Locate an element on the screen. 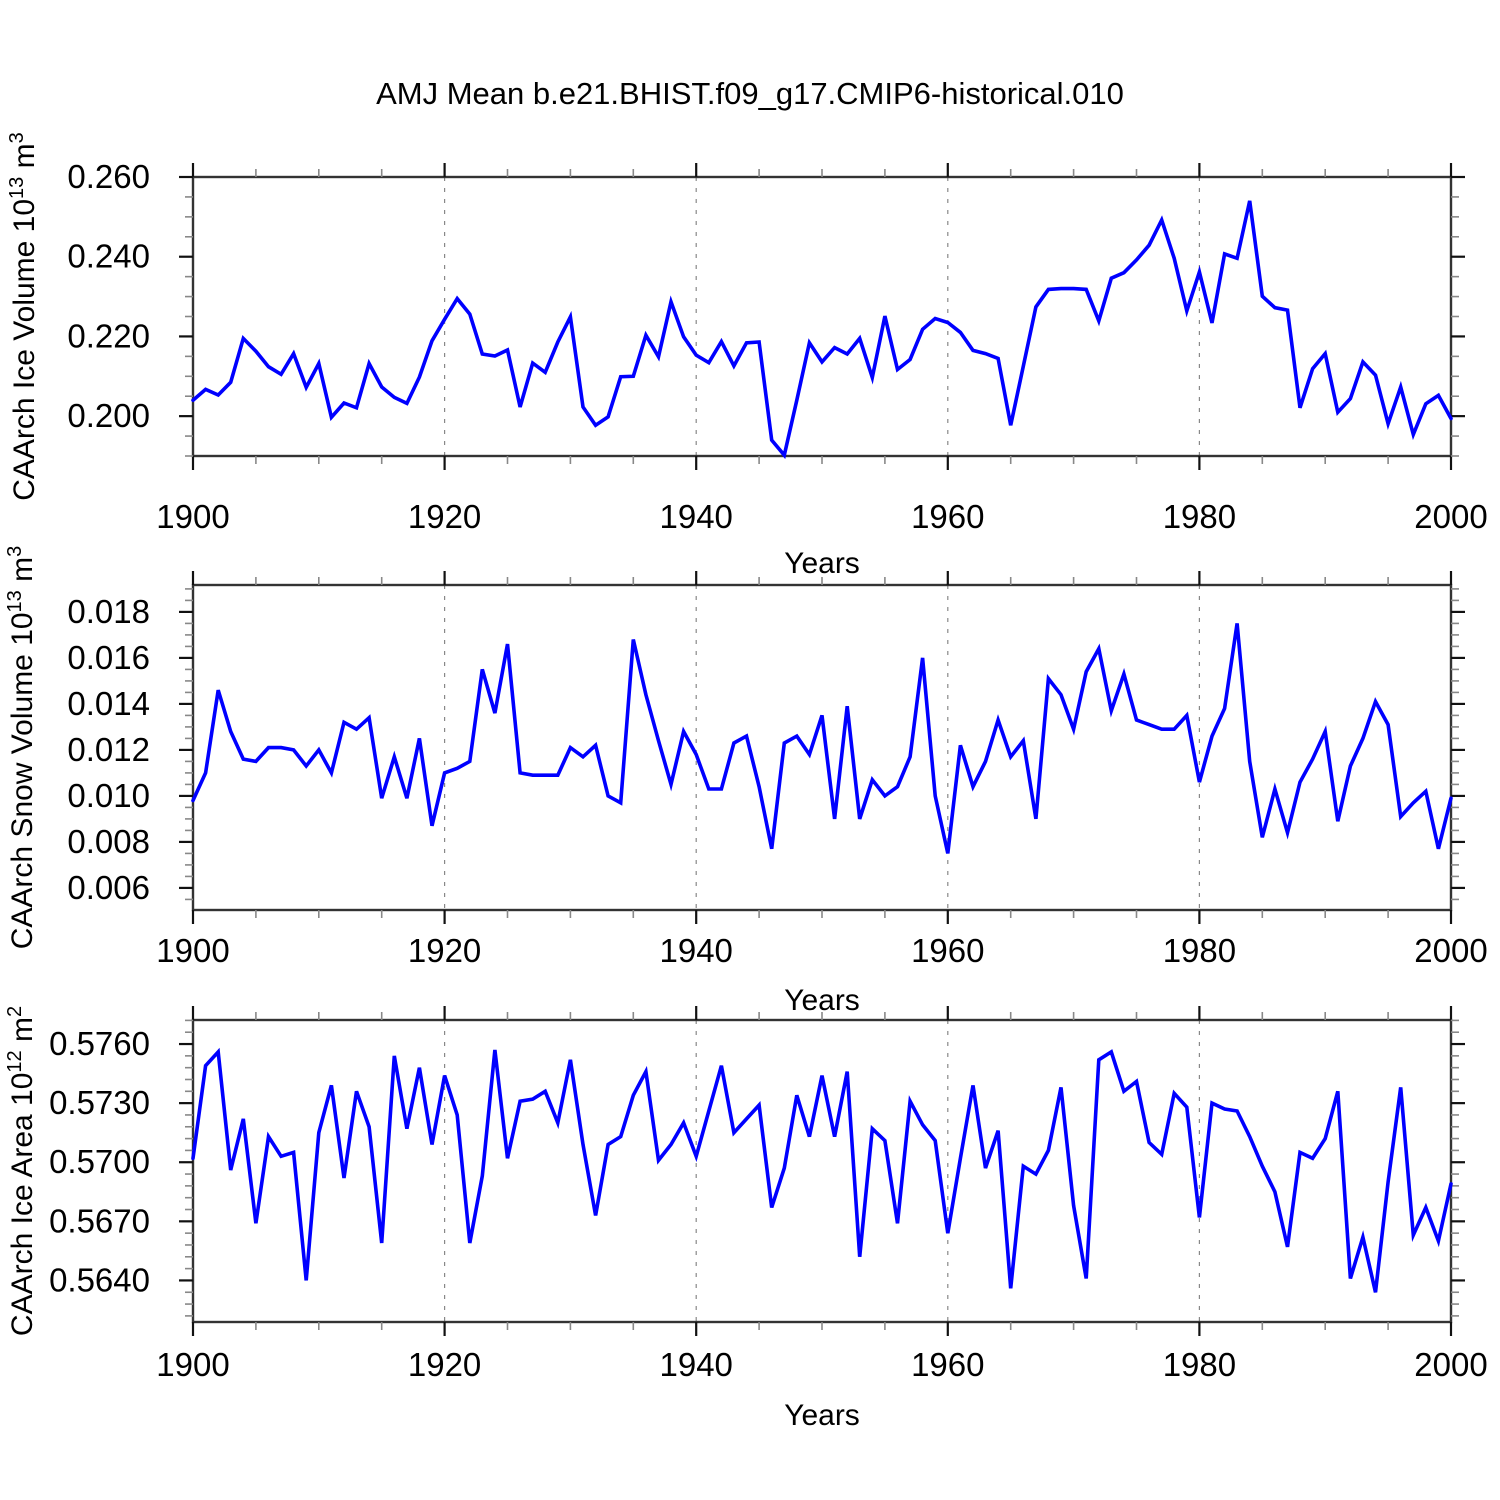  y-tick-label: 0.010 is located at coordinates (108, 795).